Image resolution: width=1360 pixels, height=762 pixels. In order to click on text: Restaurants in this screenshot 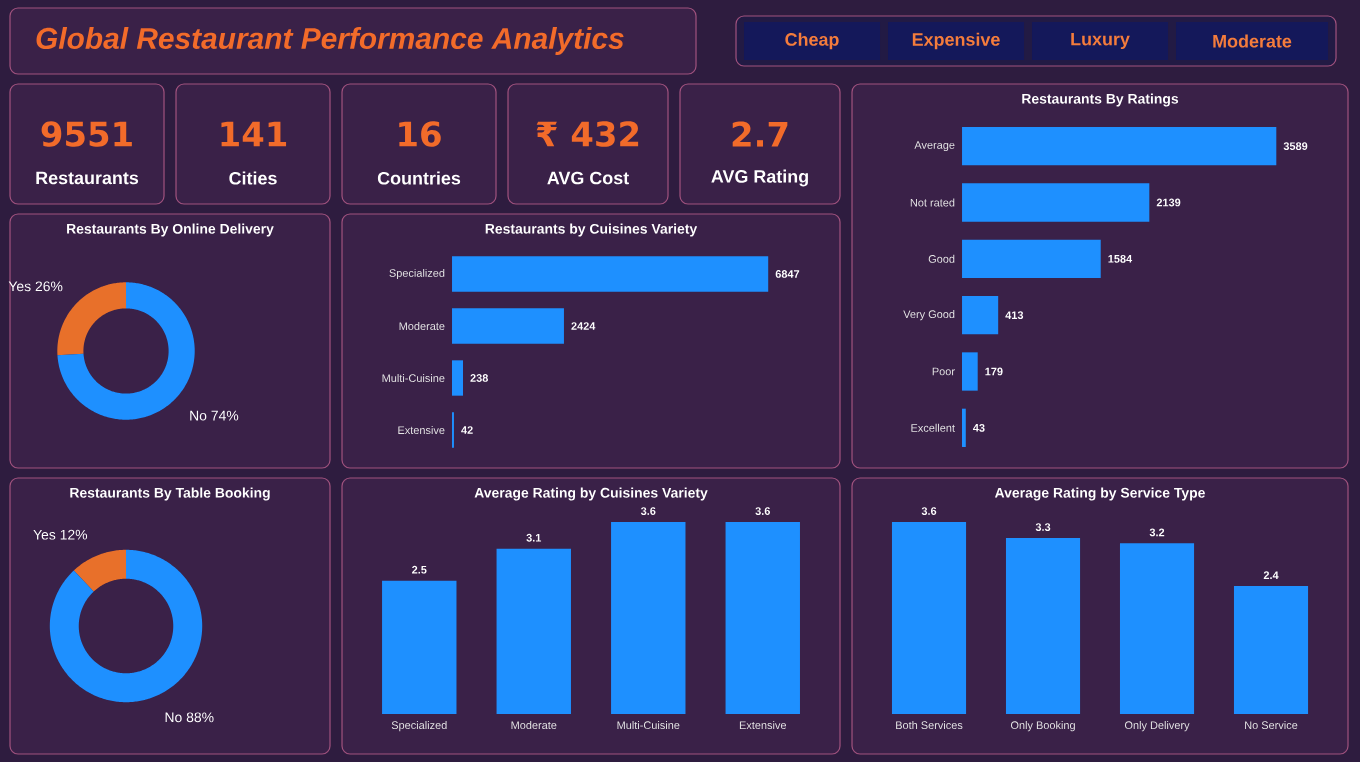, I will do `click(87, 178)`.